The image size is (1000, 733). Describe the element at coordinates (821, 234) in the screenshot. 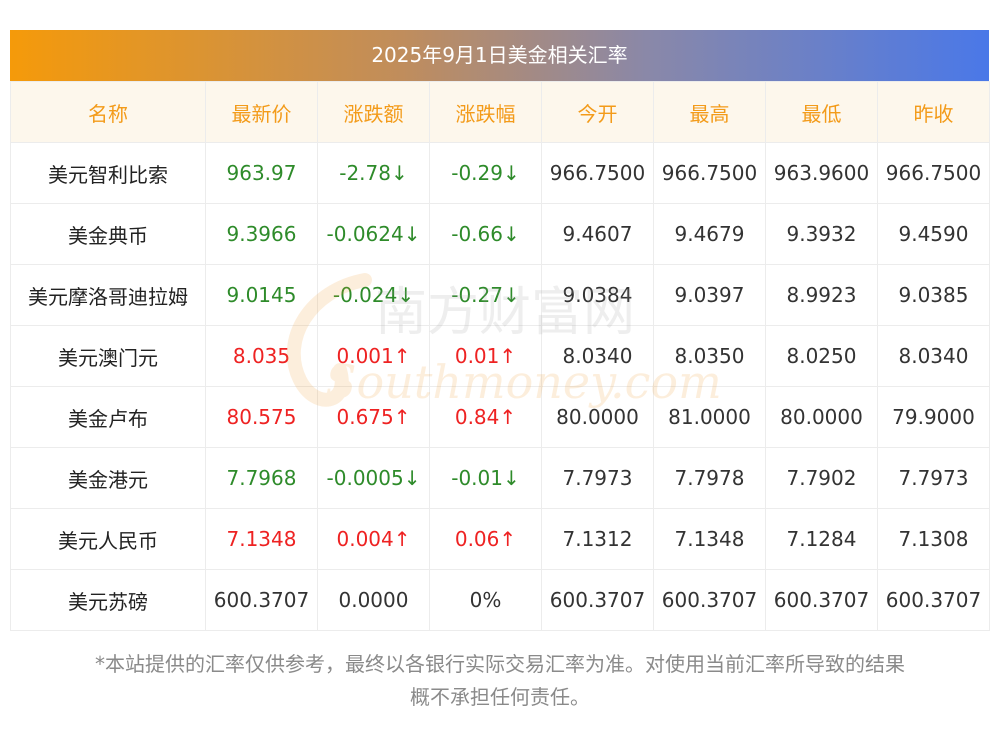

I see `cell-low: 9.3932` at that location.